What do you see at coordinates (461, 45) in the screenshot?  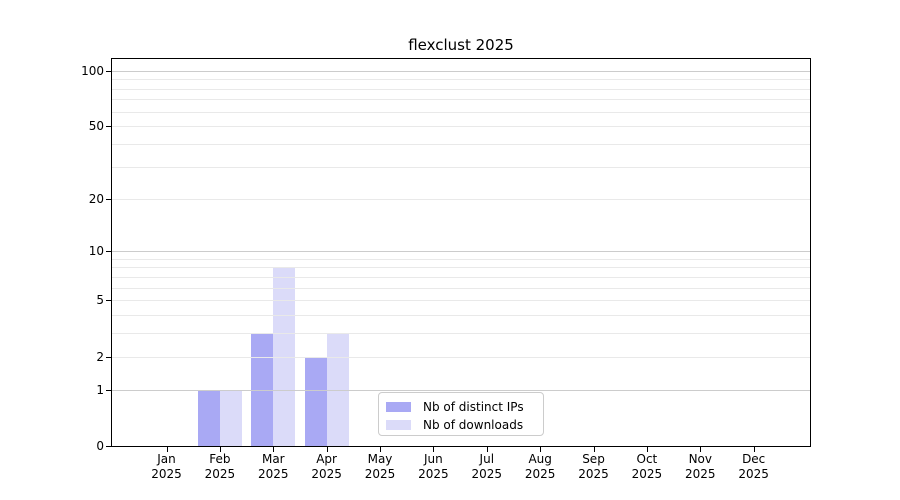 I see `chart-title: flexclust 2025` at bounding box center [461, 45].